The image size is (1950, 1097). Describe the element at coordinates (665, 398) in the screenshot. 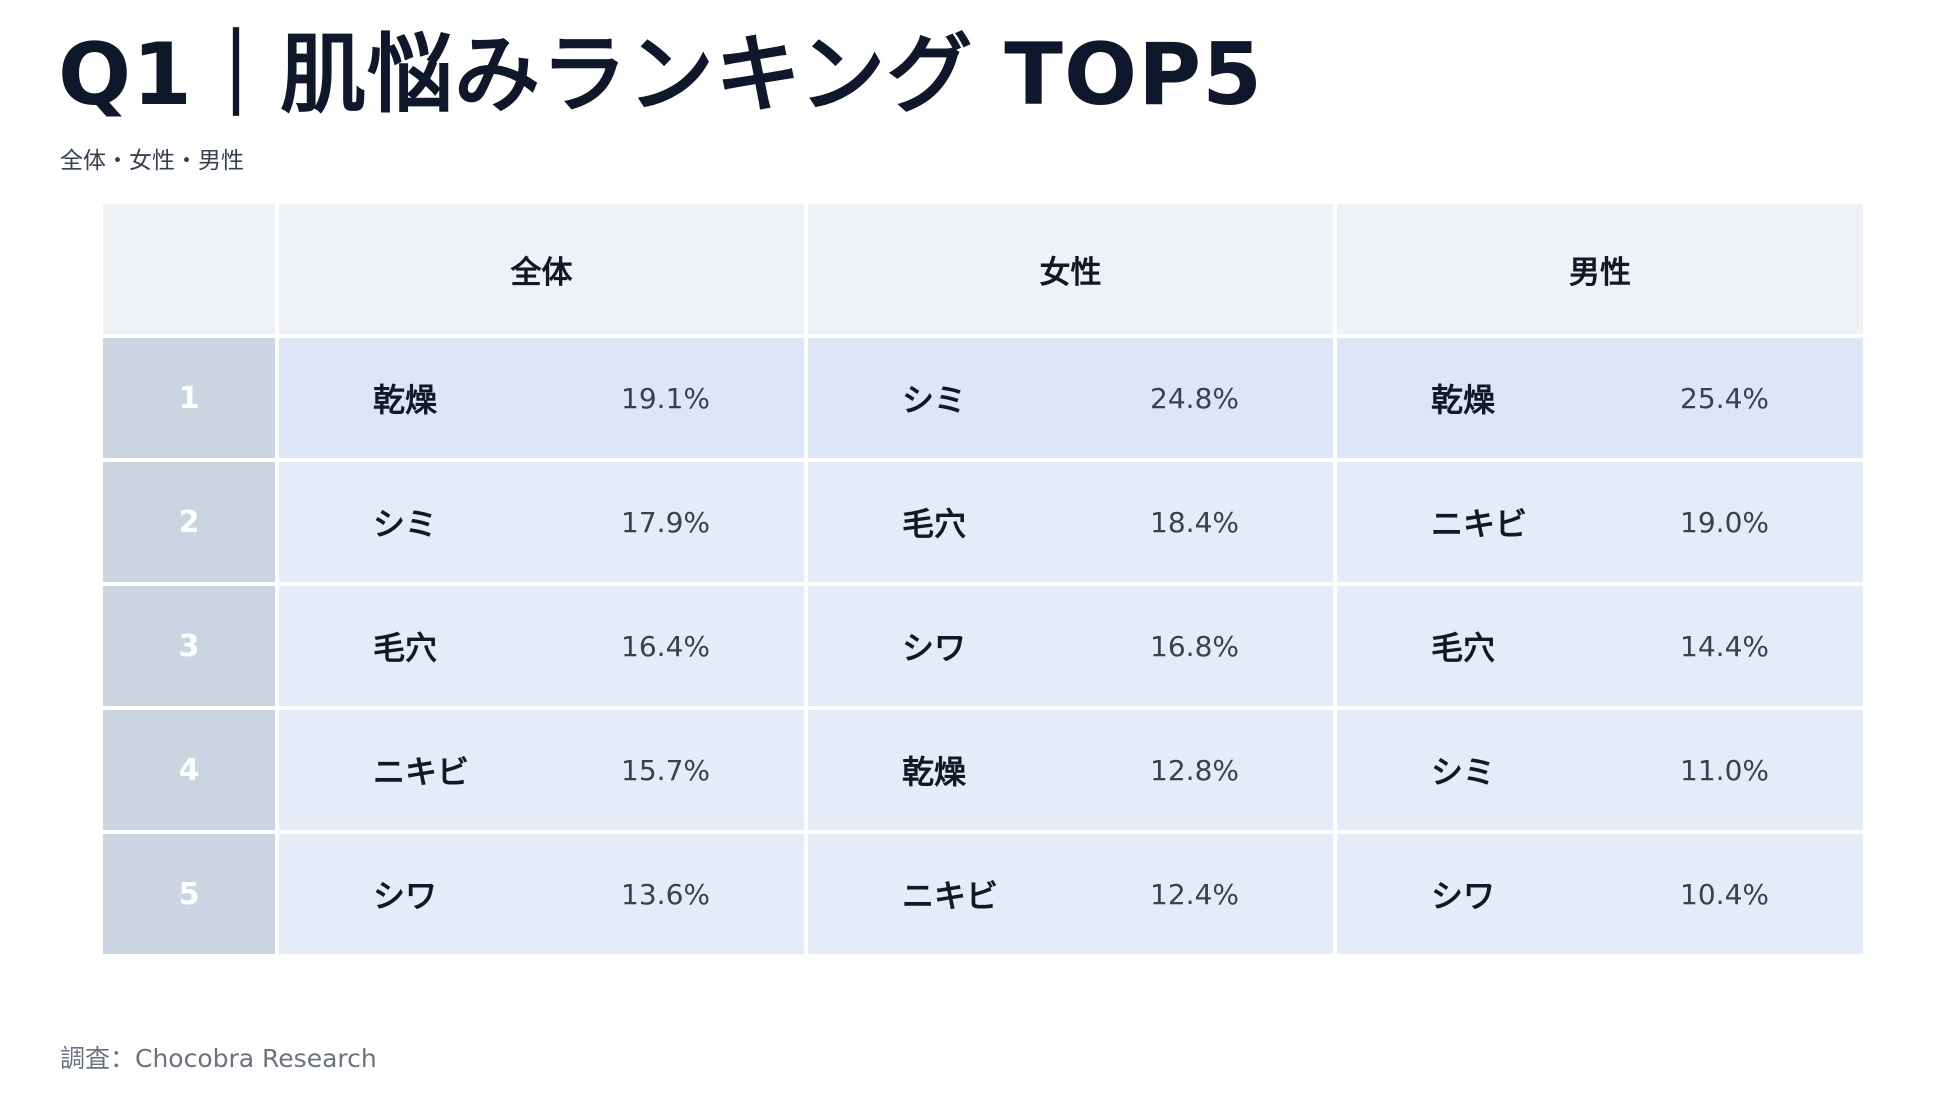

I see `item-percentage: 19.1%` at that location.